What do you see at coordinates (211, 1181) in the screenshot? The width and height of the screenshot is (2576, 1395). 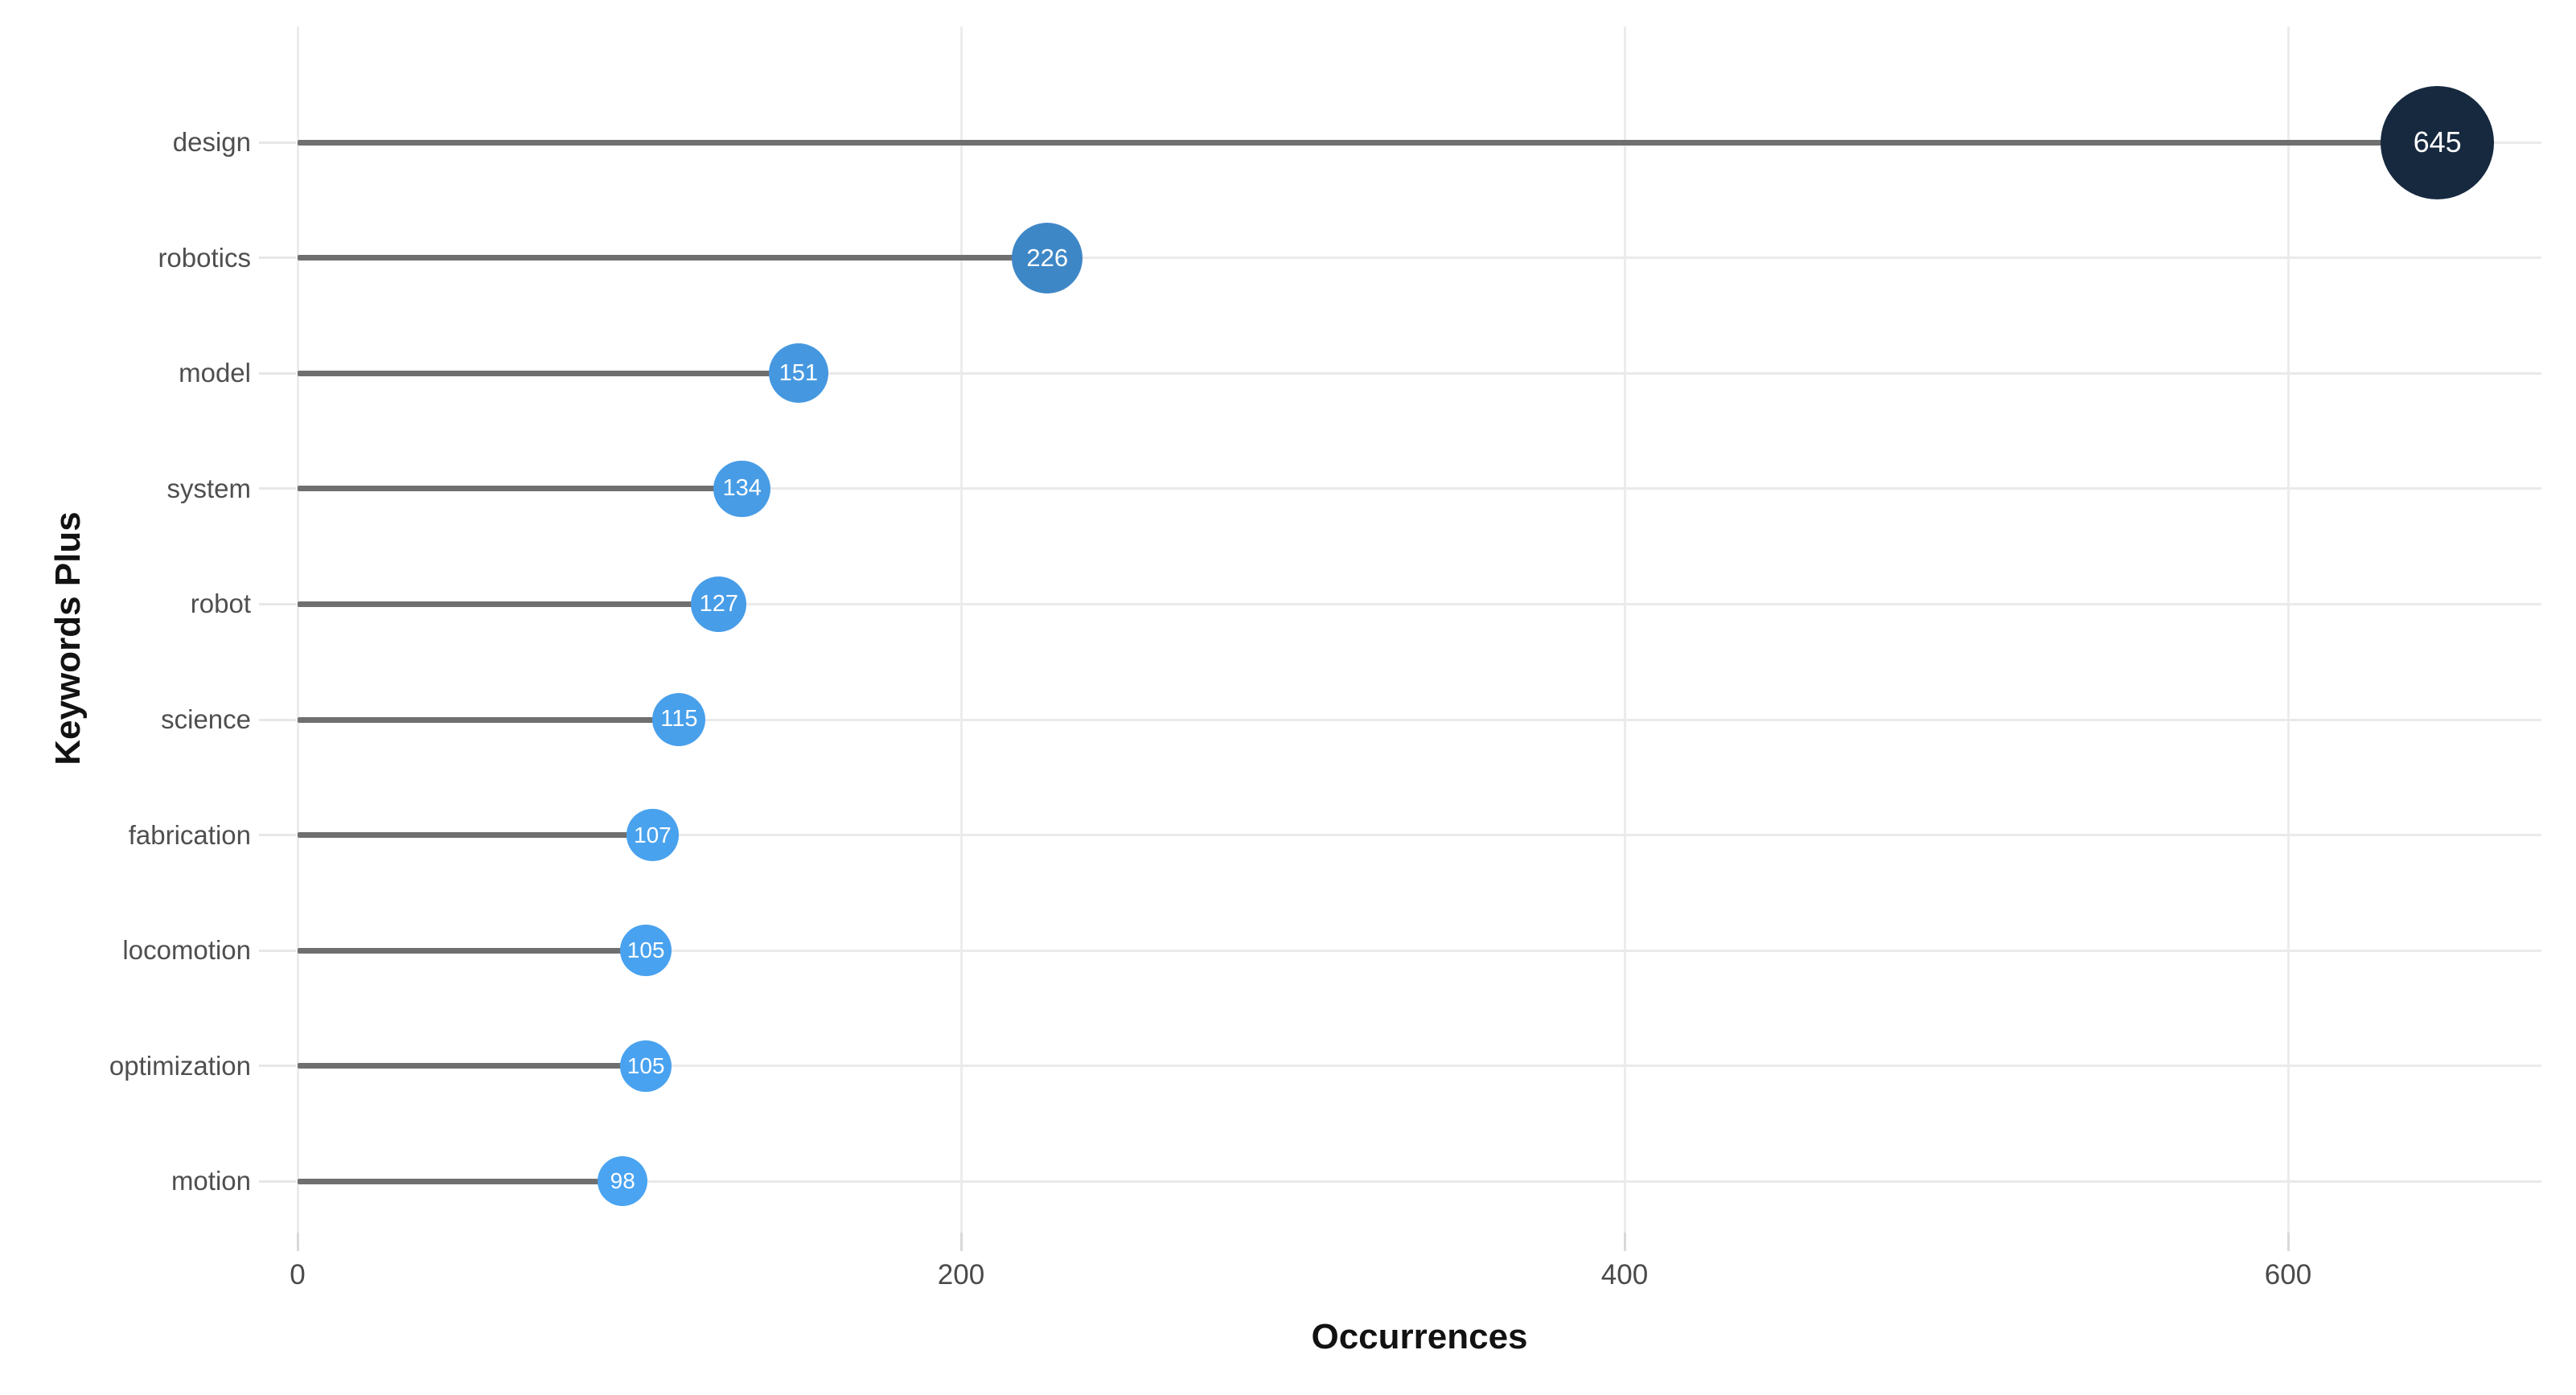 I see `y-tick-label: motion` at bounding box center [211, 1181].